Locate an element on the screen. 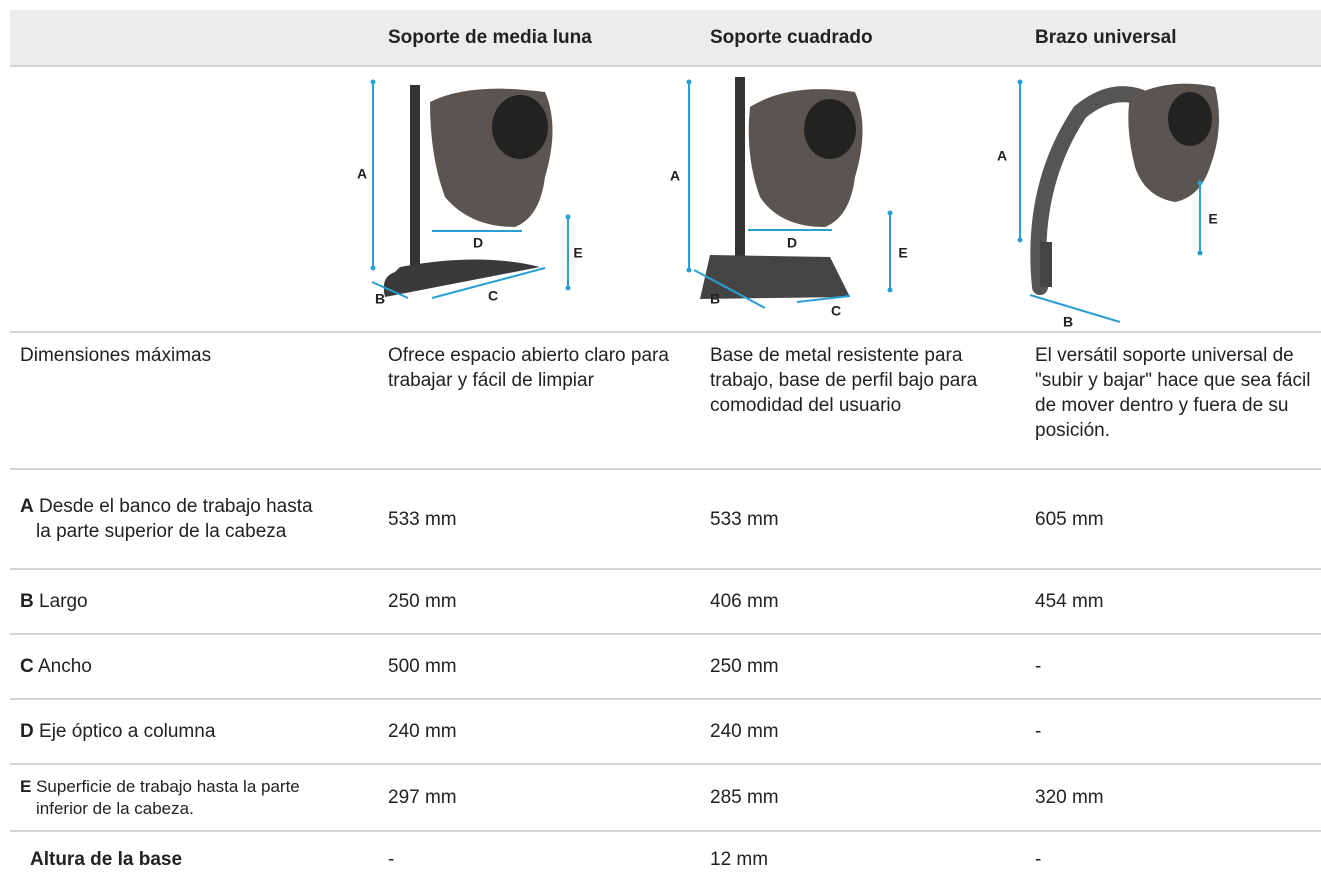  row-key: E is located at coordinates (26, 786).